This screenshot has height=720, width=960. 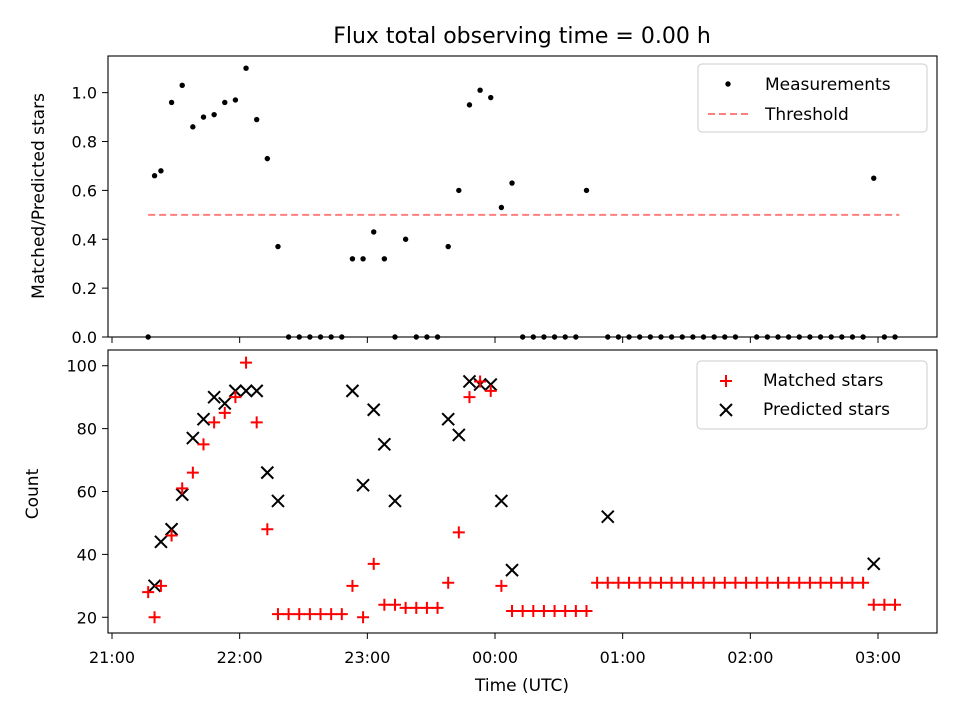 What do you see at coordinates (823, 381) in the screenshot?
I see `legend-matched-label: Matched stars` at bounding box center [823, 381].